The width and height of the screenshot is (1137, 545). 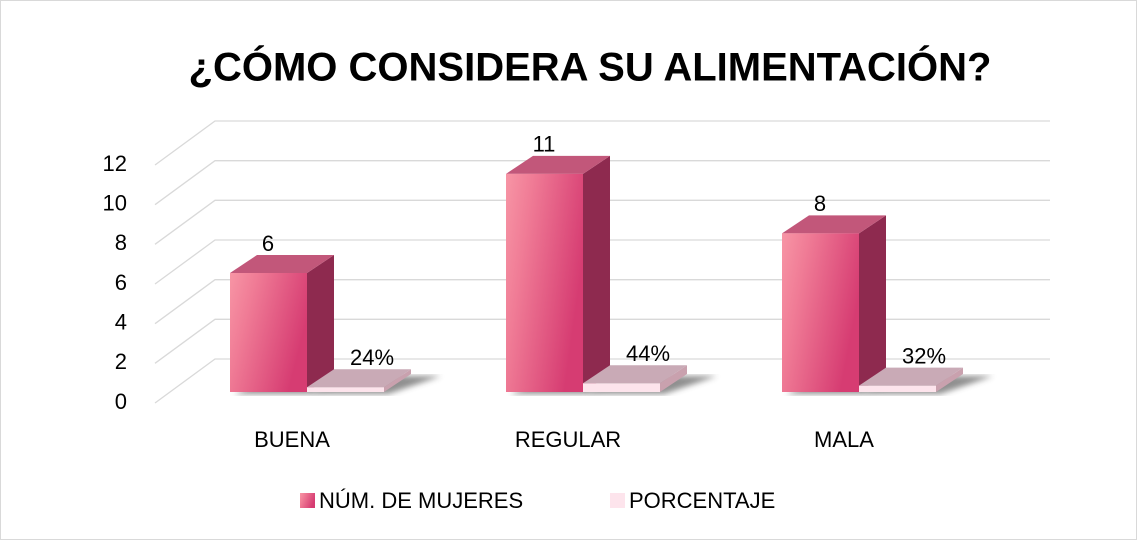 What do you see at coordinates (115, 202) in the screenshot?
I see `y-tick-label: 10` at bounding box center [115, 202].